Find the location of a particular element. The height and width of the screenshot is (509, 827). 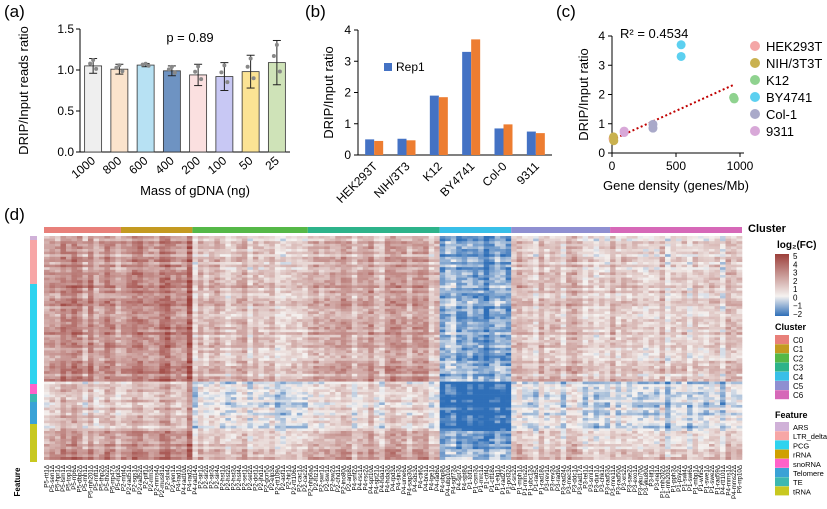

d-cluster-title: Cluster is located at coordinates (767, 229).